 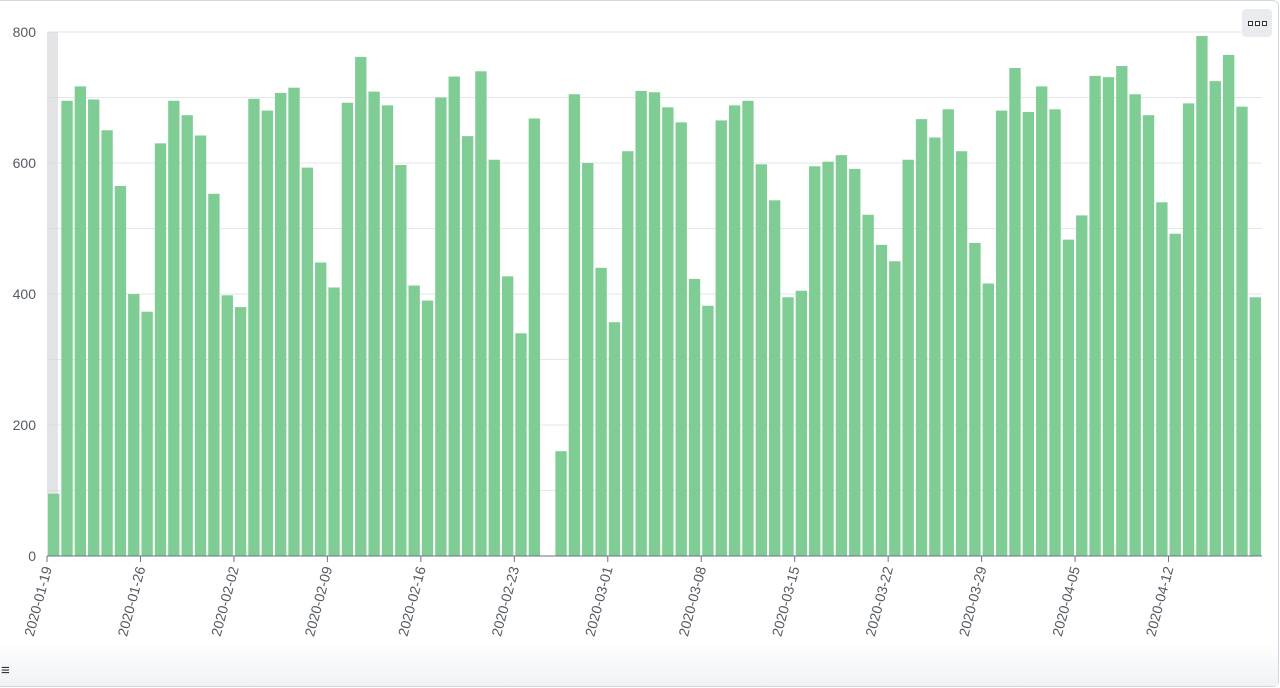 What do you see at coordinates (973, 601) in the screenshot?
I see `x-tick-label: 2020-03-29` at bounding box center [973, 601].